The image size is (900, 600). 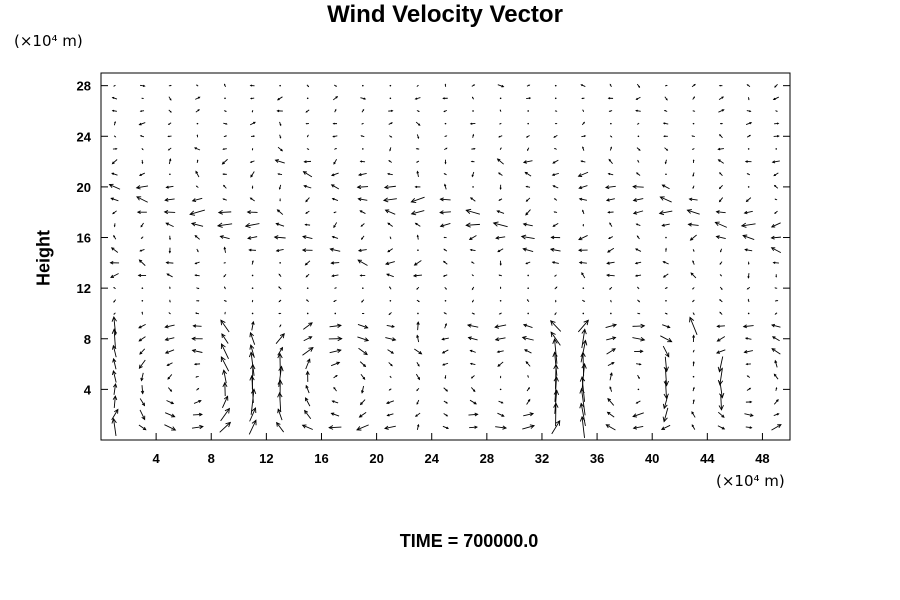 What do you see at coordinates (445, 14) in the screenshot?
I see `chart-title: Wind Velocity Vector` at bounding box center [445, 14].